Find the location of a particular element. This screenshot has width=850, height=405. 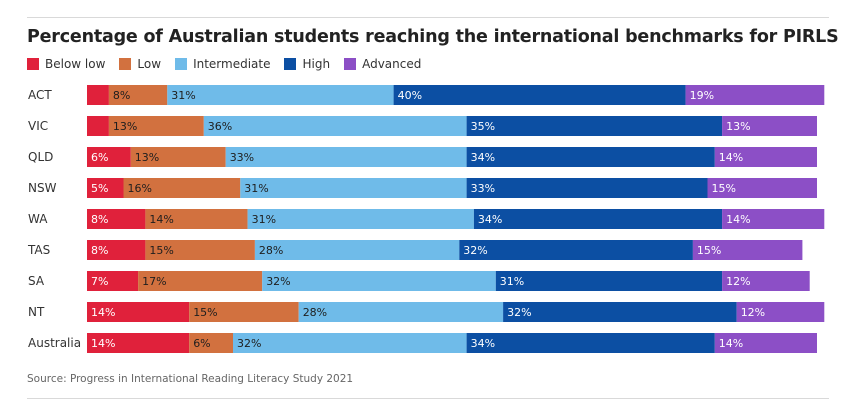

bar-segment-sa-intermediate is located at coordinates (379, 281).